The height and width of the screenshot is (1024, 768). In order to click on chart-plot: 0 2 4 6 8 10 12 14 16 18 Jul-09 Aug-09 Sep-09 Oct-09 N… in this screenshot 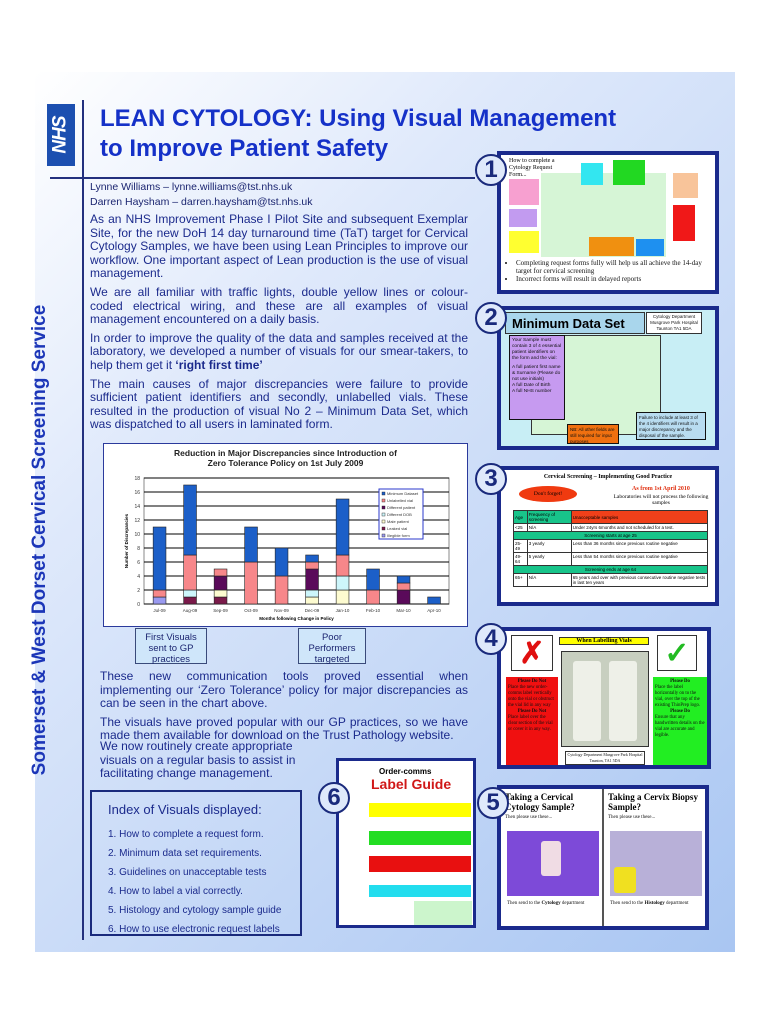, I will do `click(287, 548)`.